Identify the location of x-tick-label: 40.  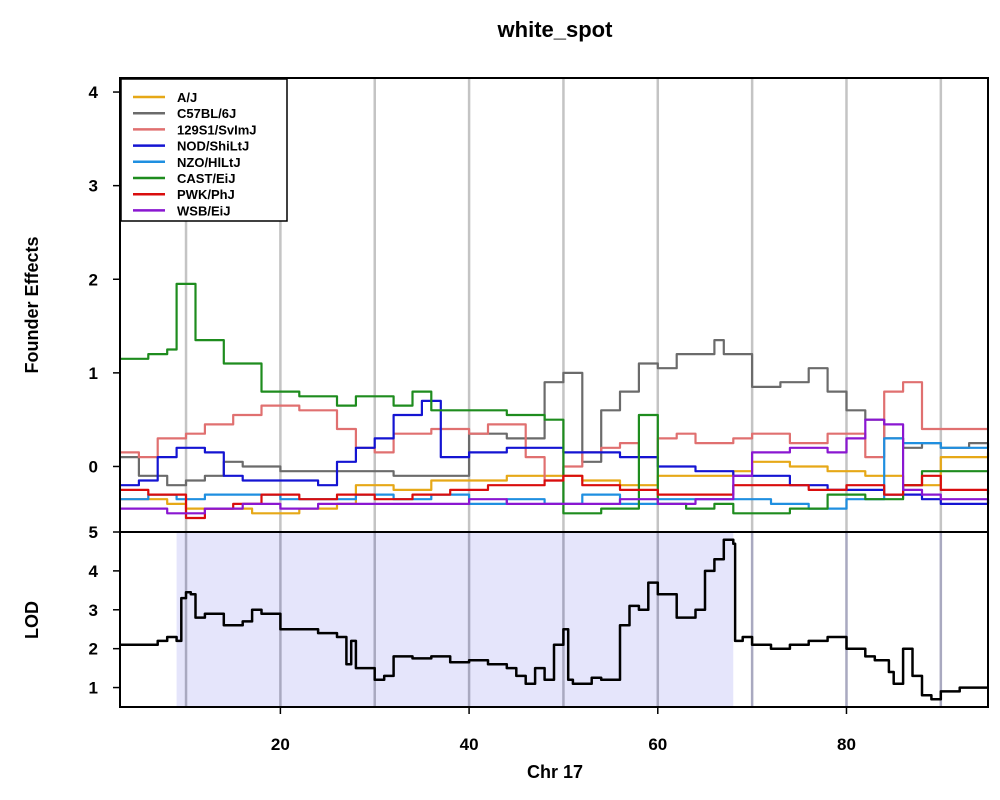
(469, 744).